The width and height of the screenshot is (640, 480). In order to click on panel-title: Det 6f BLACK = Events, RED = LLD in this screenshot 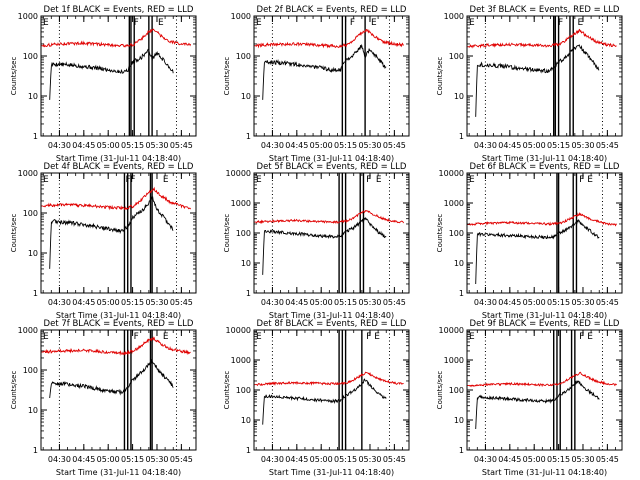, I will do `click(545, 167)`.